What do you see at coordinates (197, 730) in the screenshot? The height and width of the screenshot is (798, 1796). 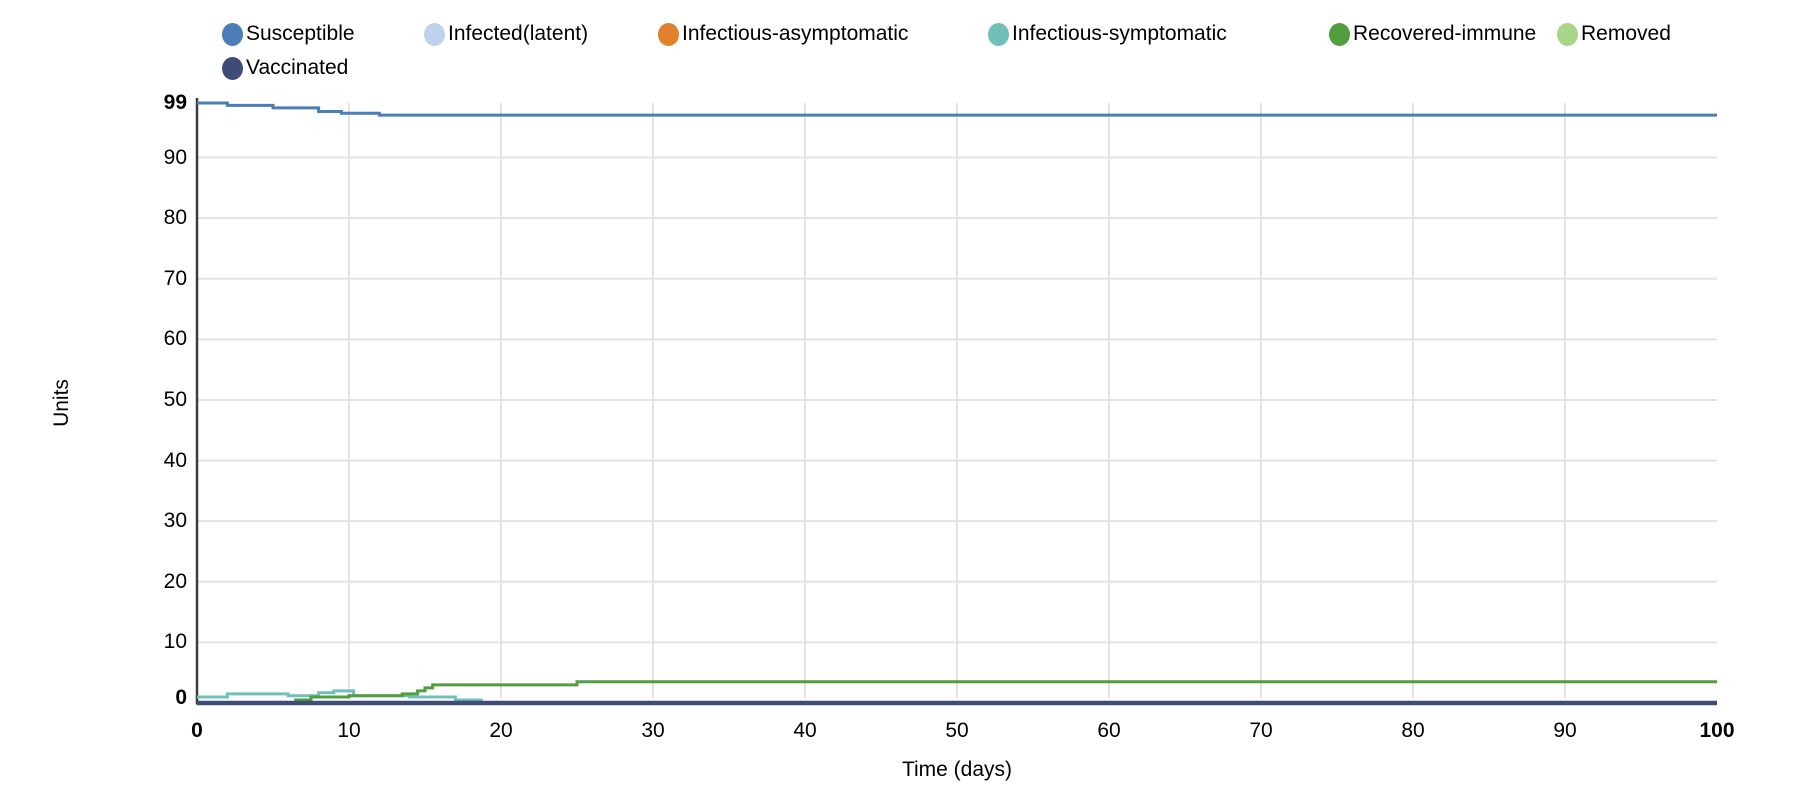 I see `x-tick-label: 0` at bounding box center [197, 730].